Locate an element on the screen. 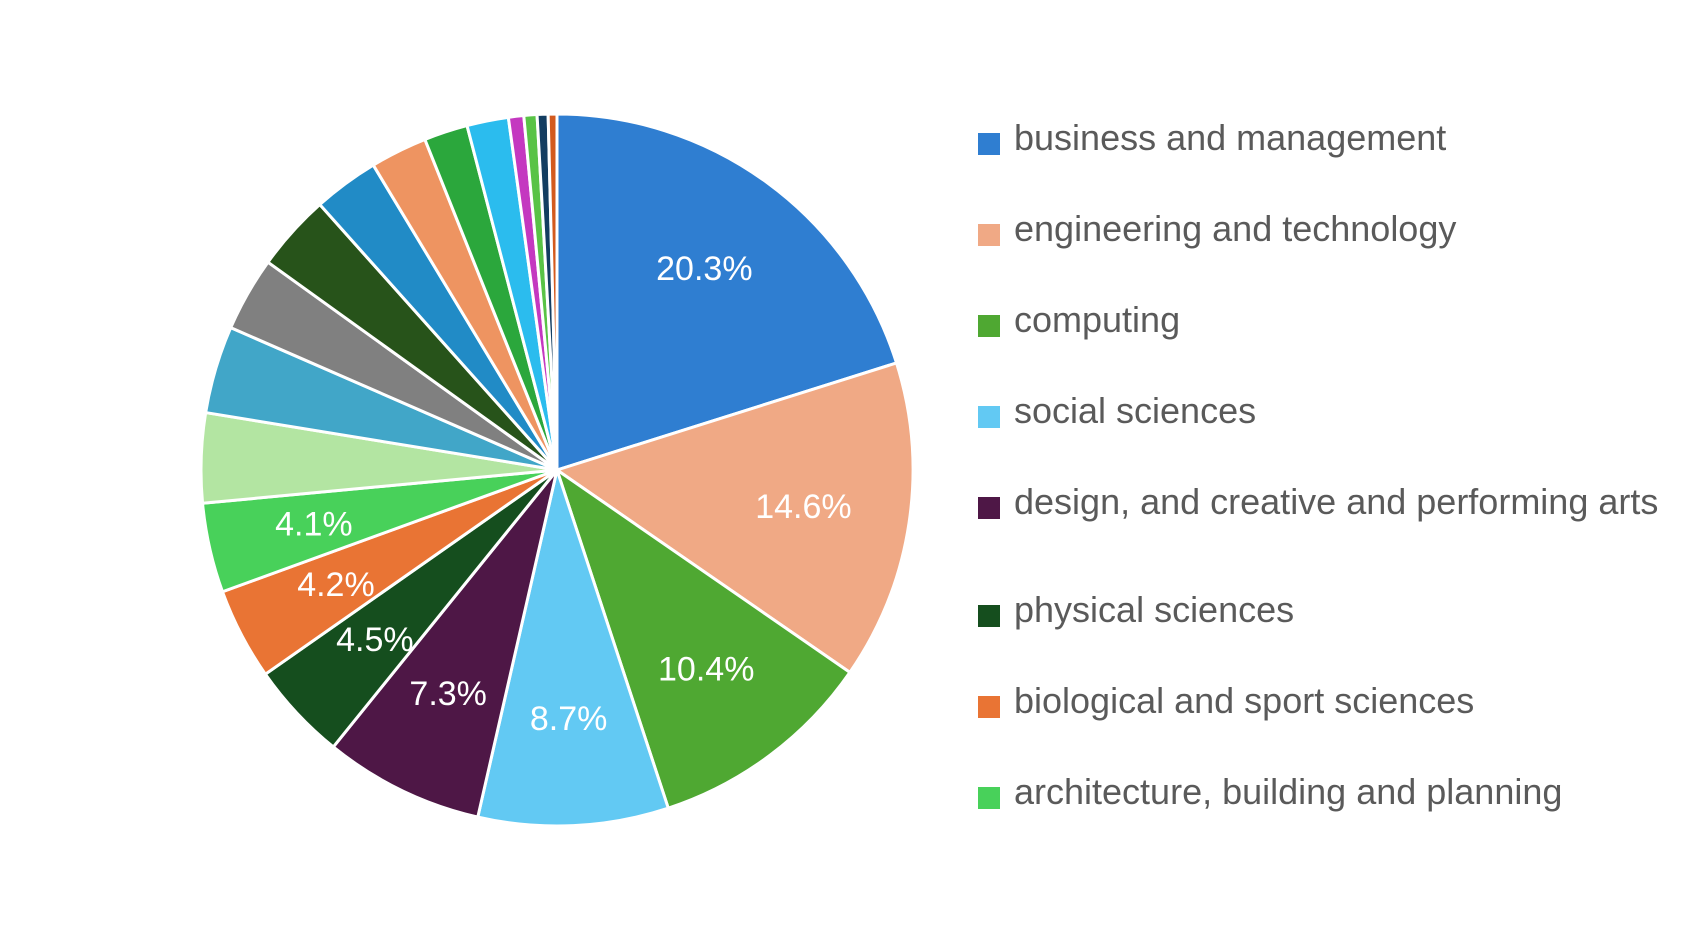 Image resolution: width=1705 pixels, height=935 pixels. data-label-6: 4.5% is located at coordinates (375, 640).